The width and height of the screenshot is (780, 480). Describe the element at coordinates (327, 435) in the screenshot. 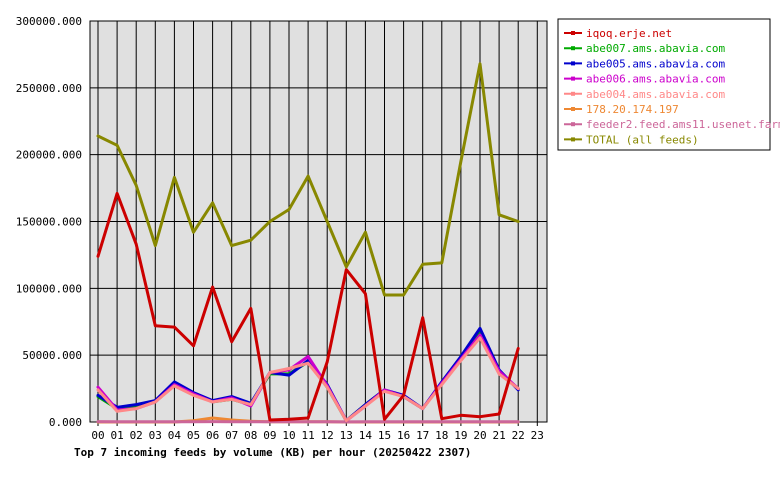

I see `x-tick-label: 12` at that location.